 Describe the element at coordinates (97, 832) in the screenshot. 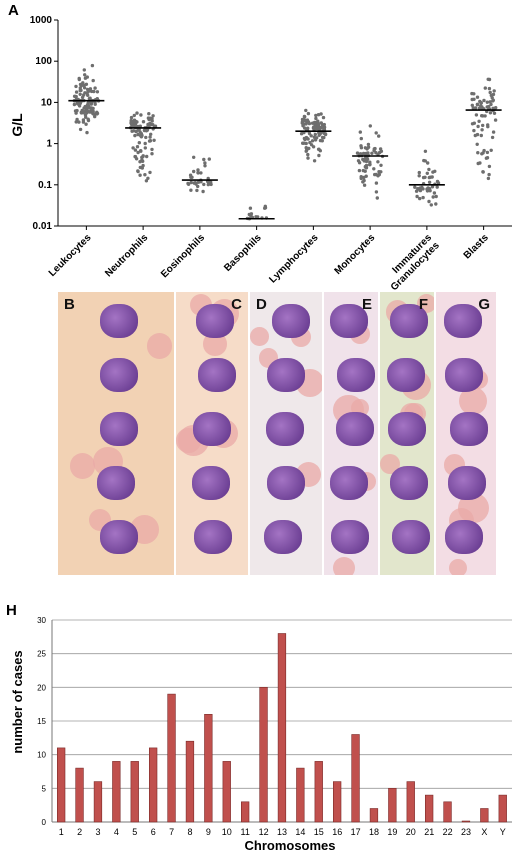

I see `x-tick-label-h: 3` at that location.